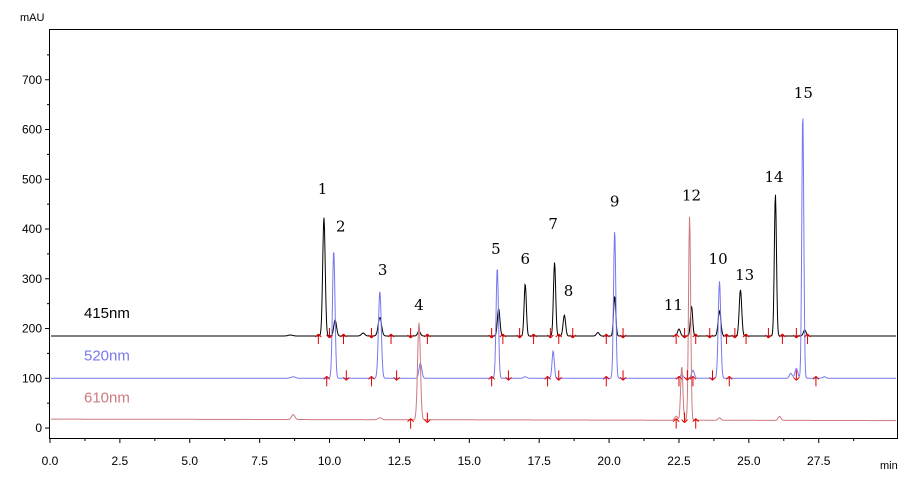 The height and width of the screenshot is (481, 918). What do you see at coordinates (419, 305) in the screenshot?
I see `peak-label: 4` at bounding box center [419, 305].